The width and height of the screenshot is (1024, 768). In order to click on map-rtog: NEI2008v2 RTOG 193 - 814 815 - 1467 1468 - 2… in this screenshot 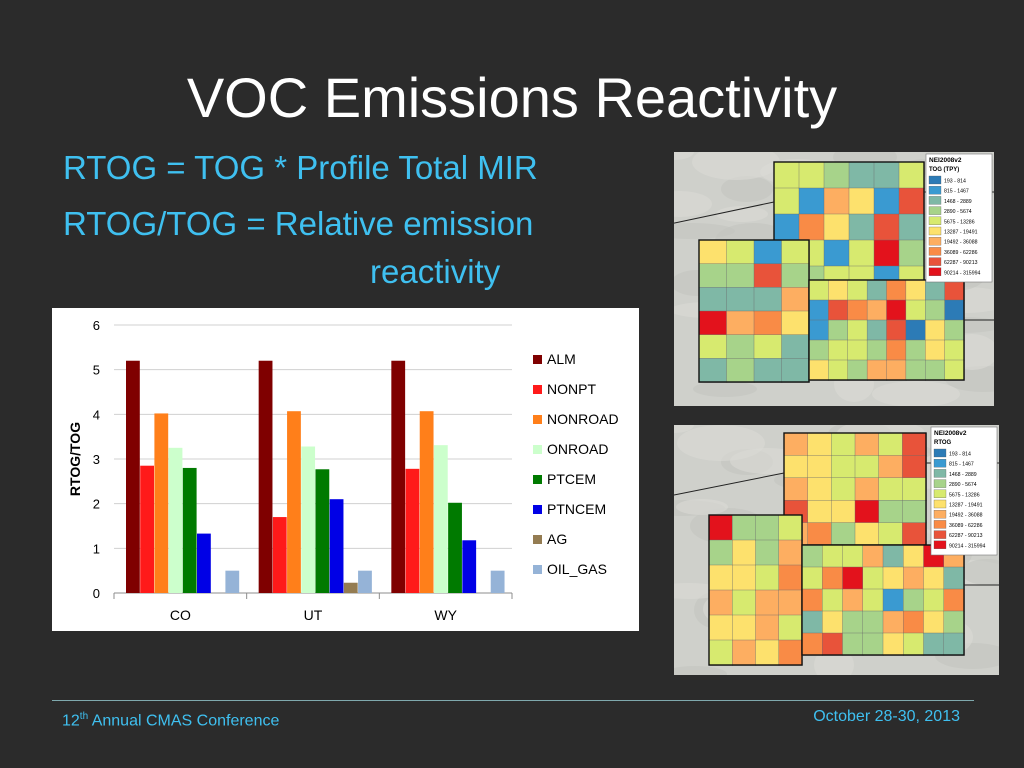, I will do `click(836, 550)`.